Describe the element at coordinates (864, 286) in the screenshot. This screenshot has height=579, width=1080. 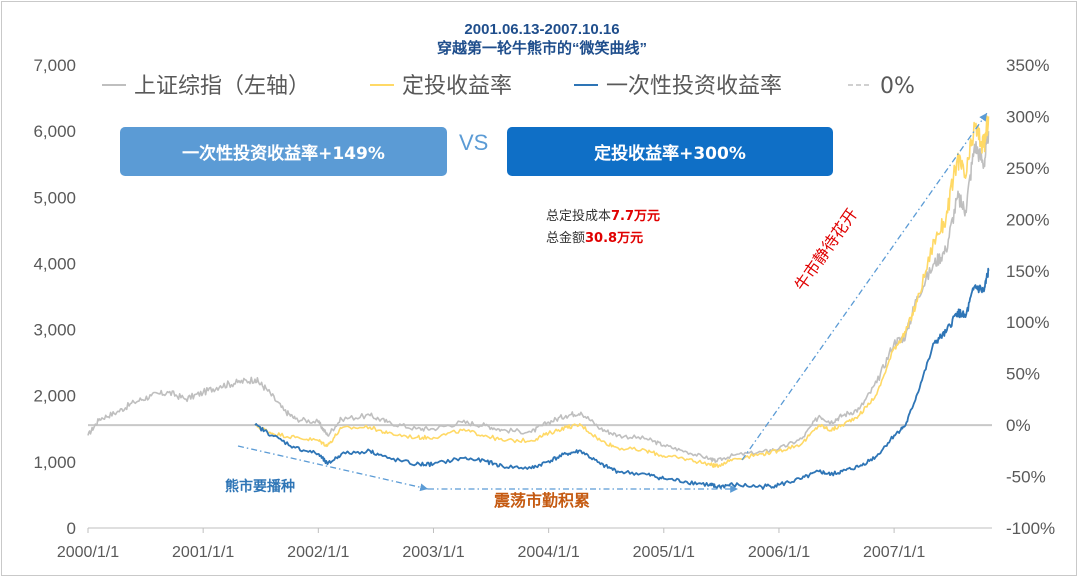
I see `bull-market-arrow` at that location.